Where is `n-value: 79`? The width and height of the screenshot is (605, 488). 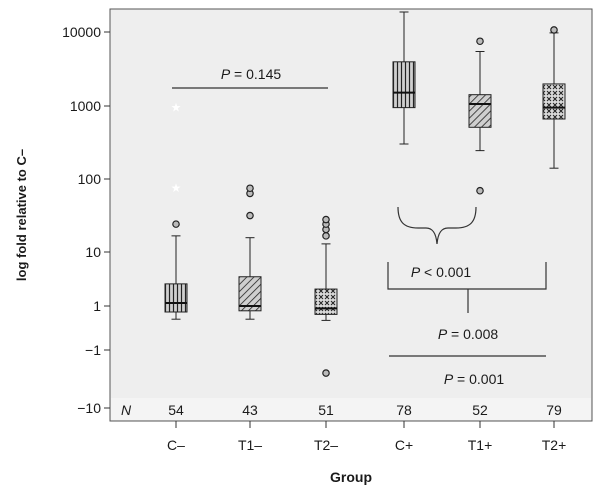
n-value: 79 is located at coordinates (554, 410).